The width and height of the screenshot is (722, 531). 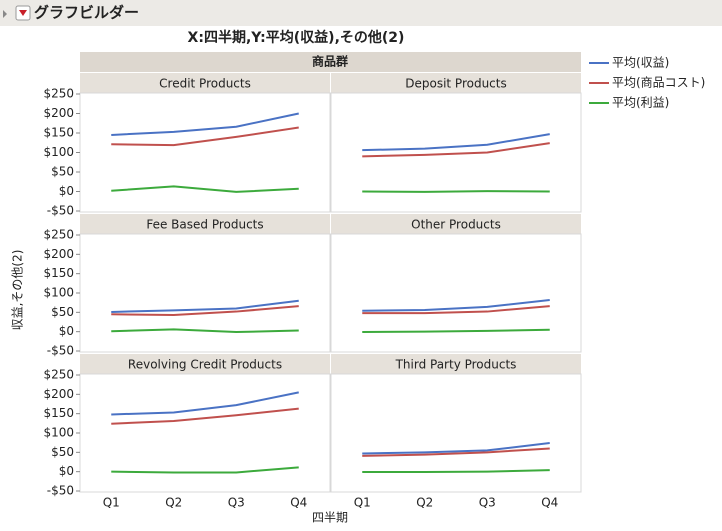 What do you see at coordinates (5, 14) in the screenshot?
I see `collapse-icon` at bounding box center [5, 14].